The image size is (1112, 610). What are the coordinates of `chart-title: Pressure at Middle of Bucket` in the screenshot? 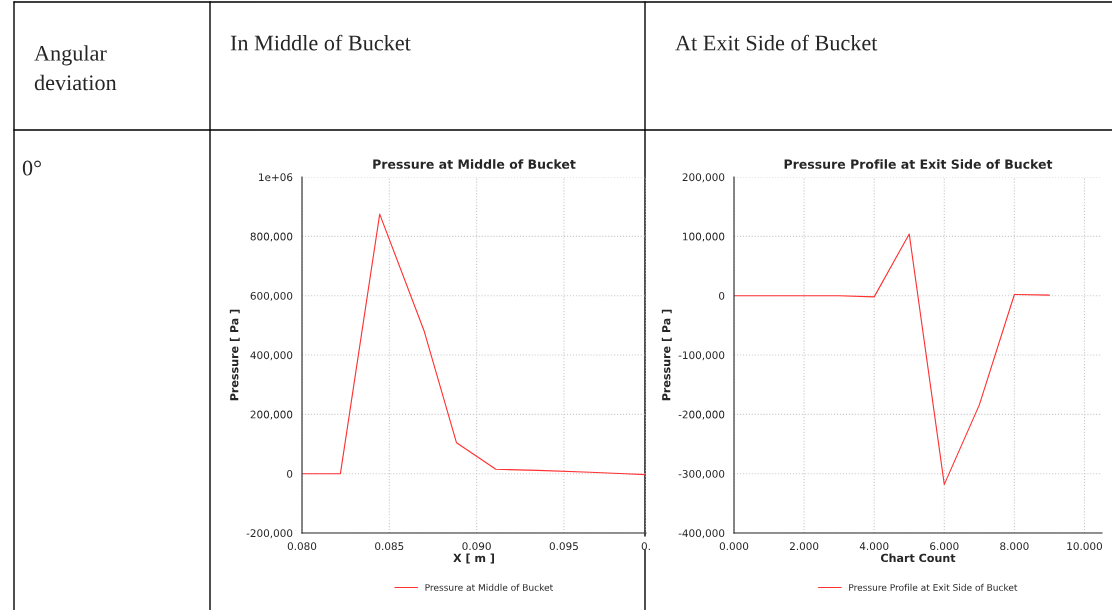 It's located at (474, 164).